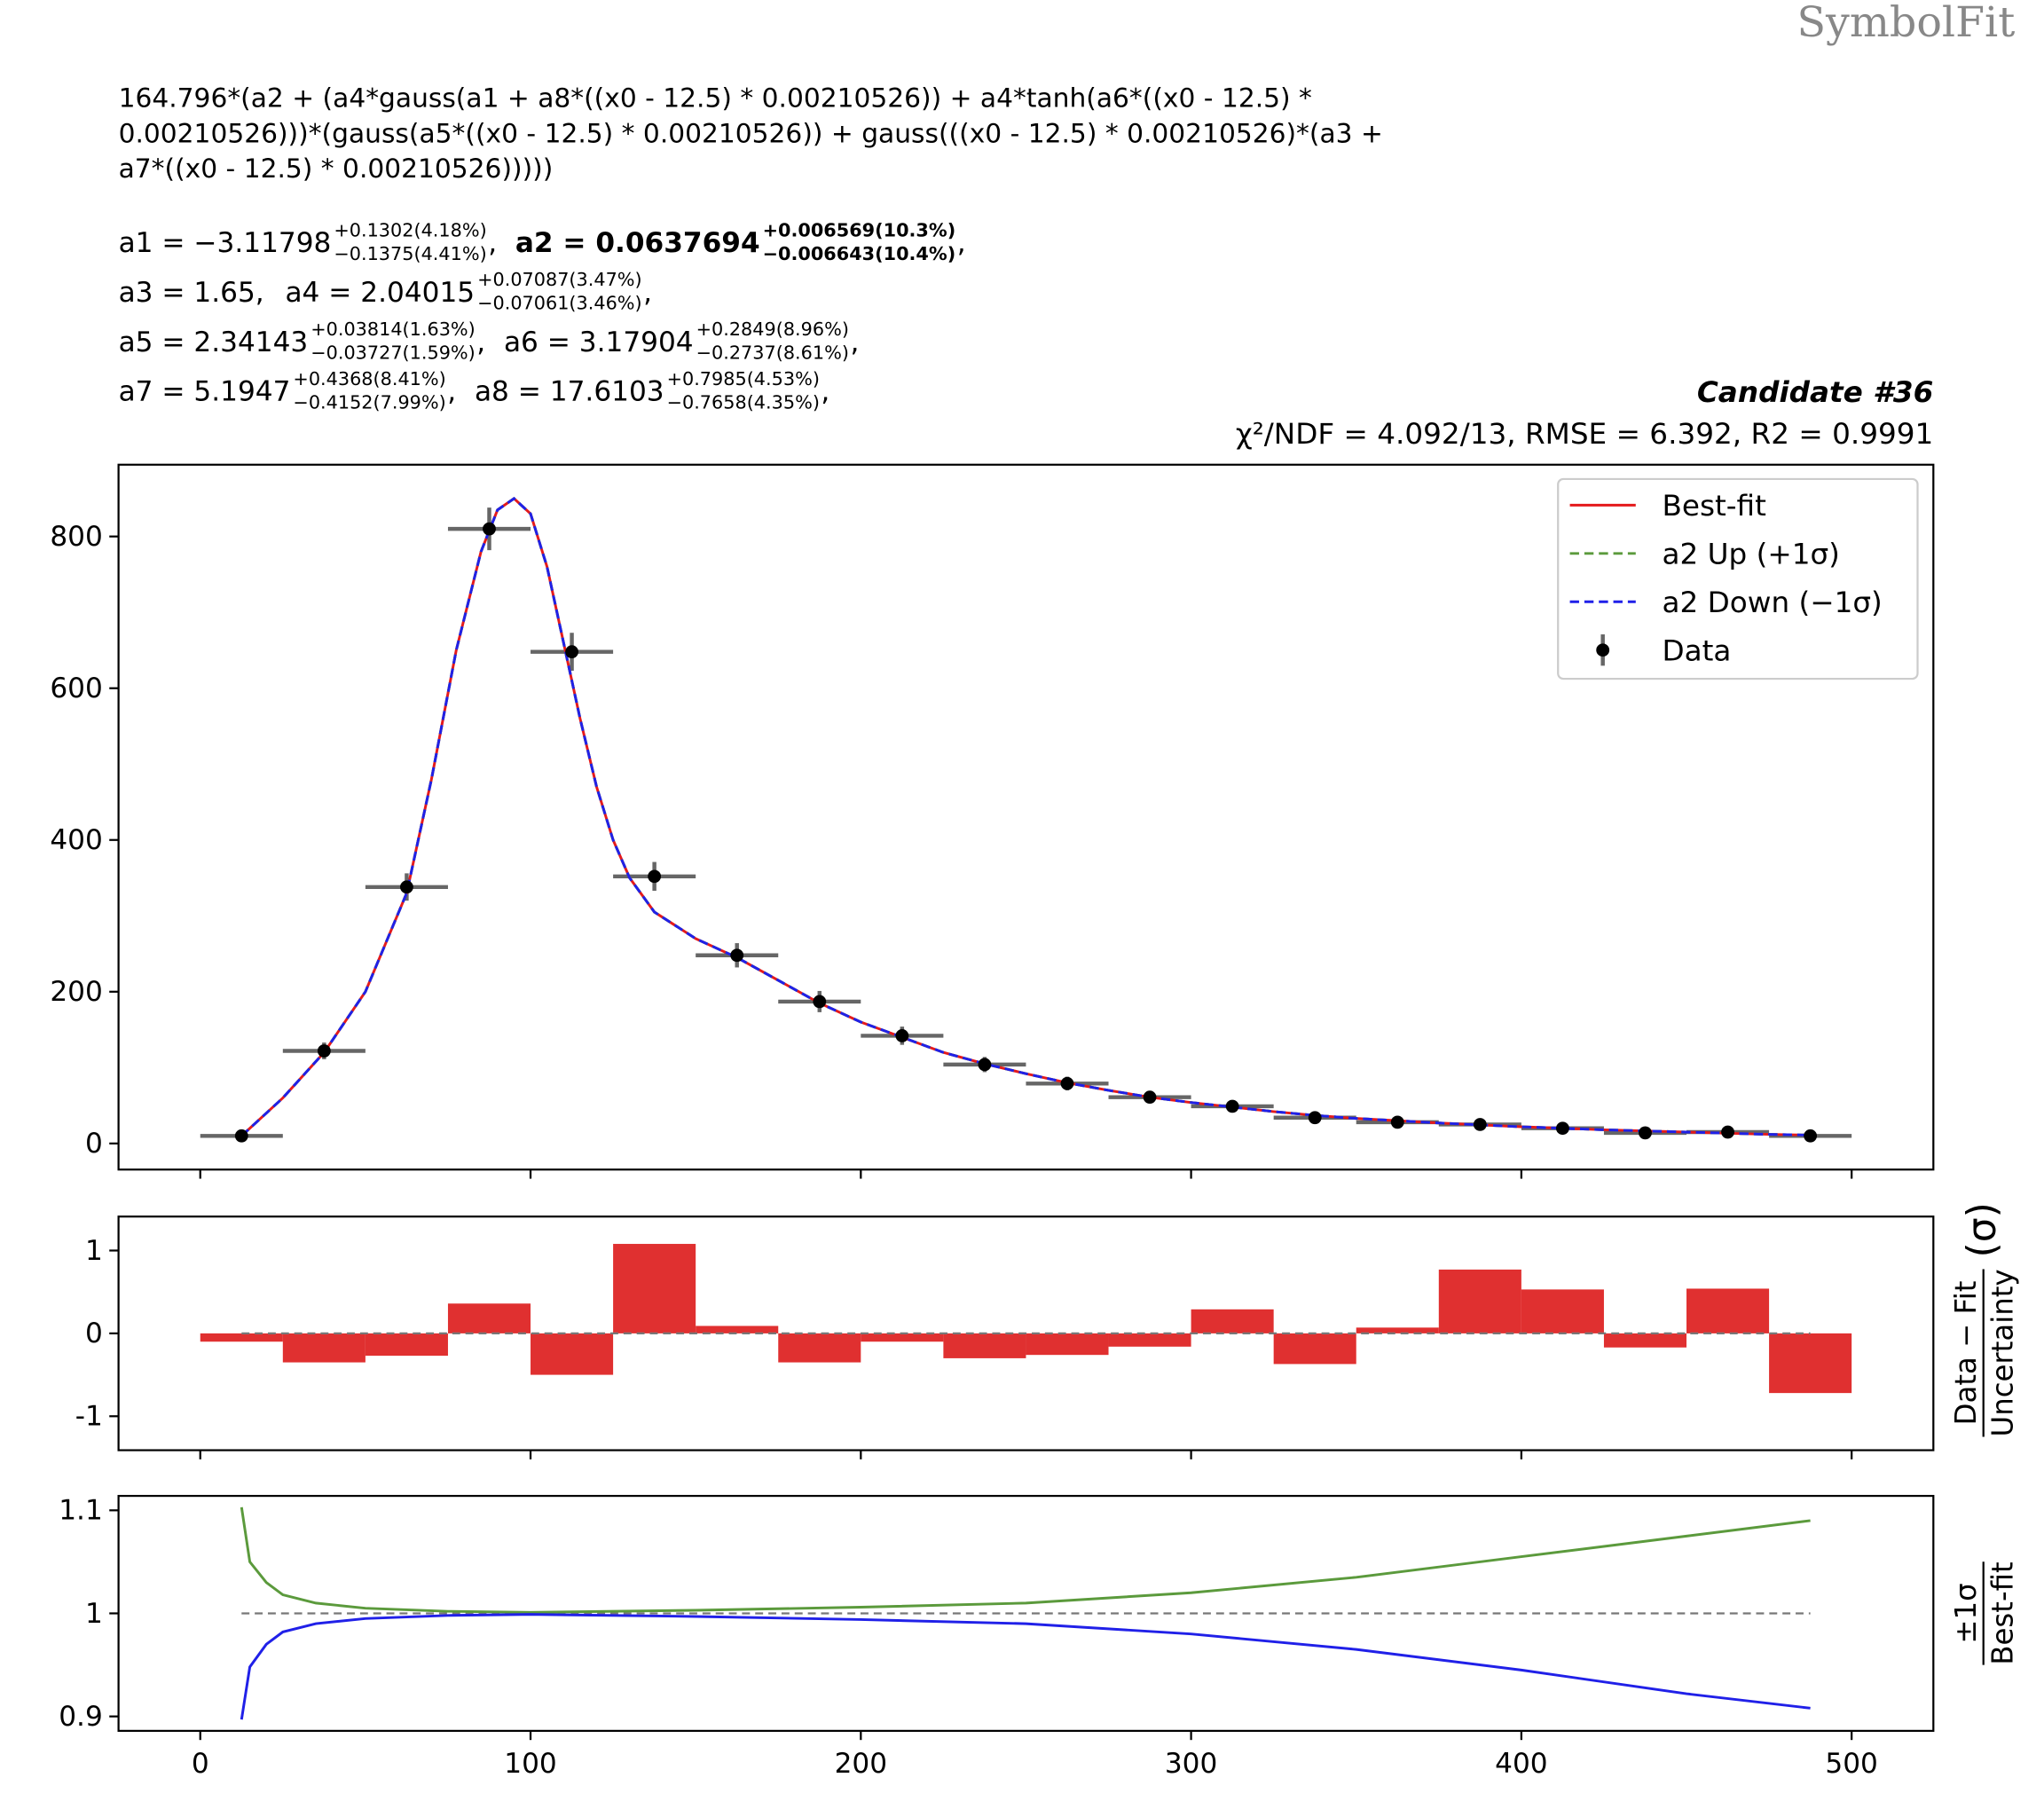 Image resolution: width=2044 pixels, height=1817 pixels. Describe the element at coordinates (1966, 1613) in the screenshot. I see `y-label-numerator: ±1σ` at that location.